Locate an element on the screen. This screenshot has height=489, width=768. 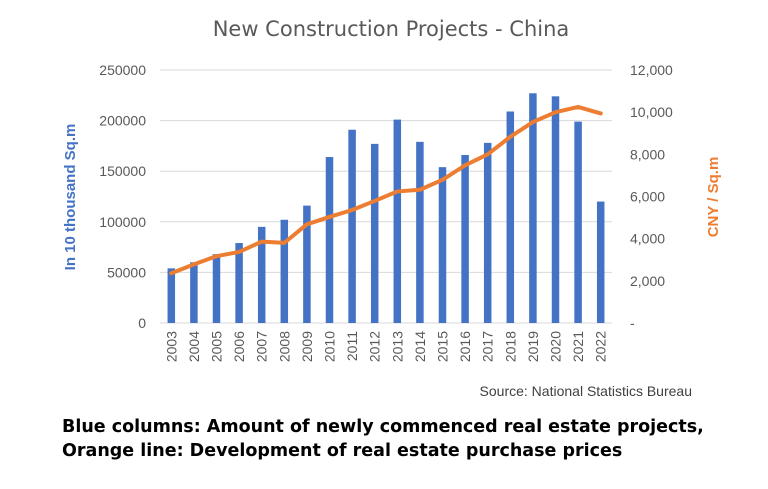
x-tick-label: 2019 is located at coordinates (533, 346).